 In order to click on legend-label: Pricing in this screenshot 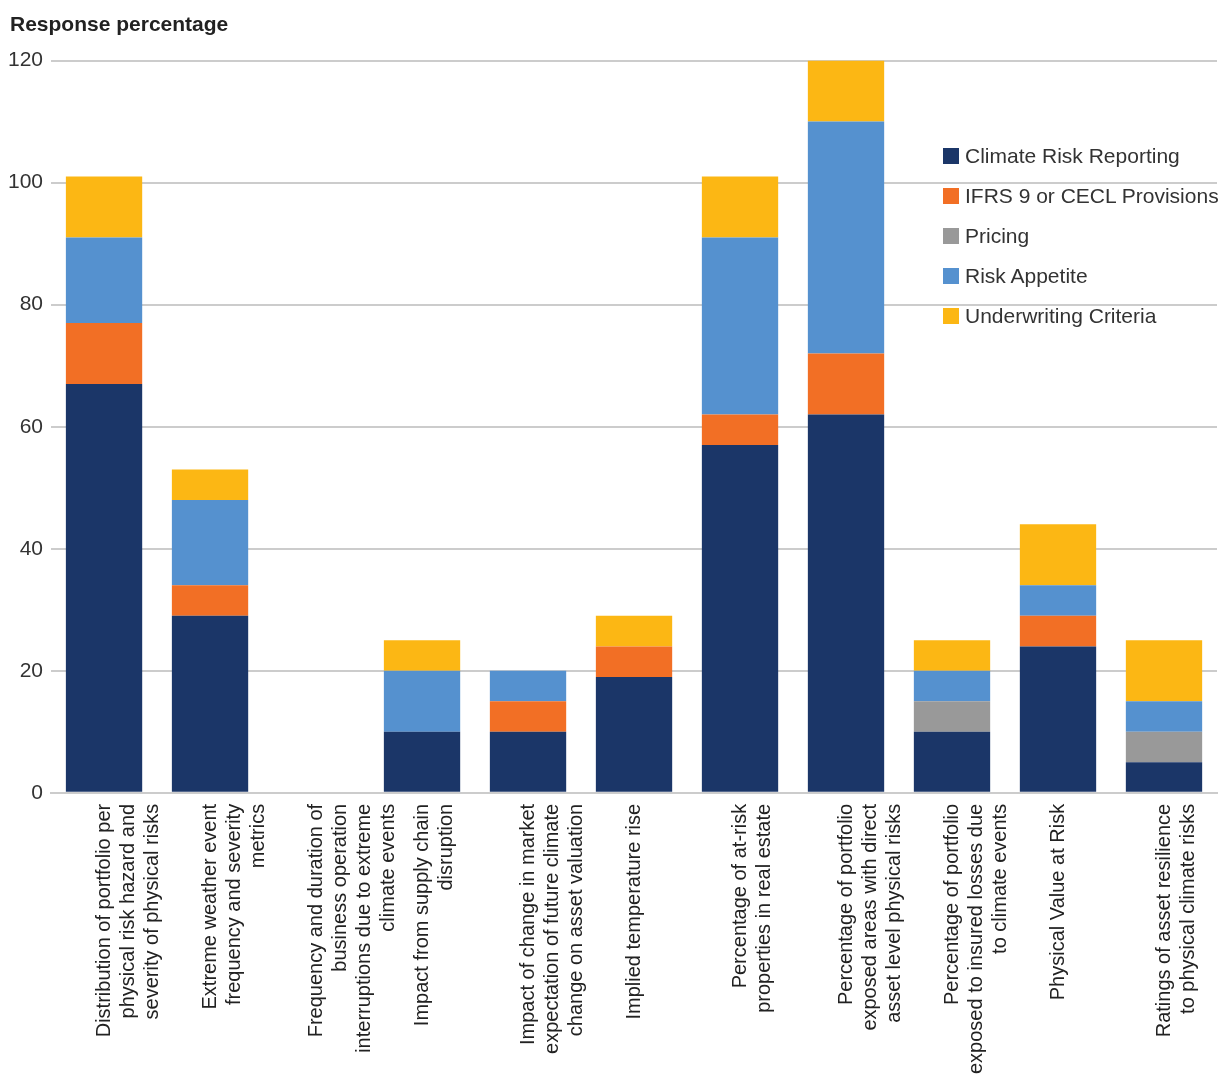, I will do `click(997, 235)`.